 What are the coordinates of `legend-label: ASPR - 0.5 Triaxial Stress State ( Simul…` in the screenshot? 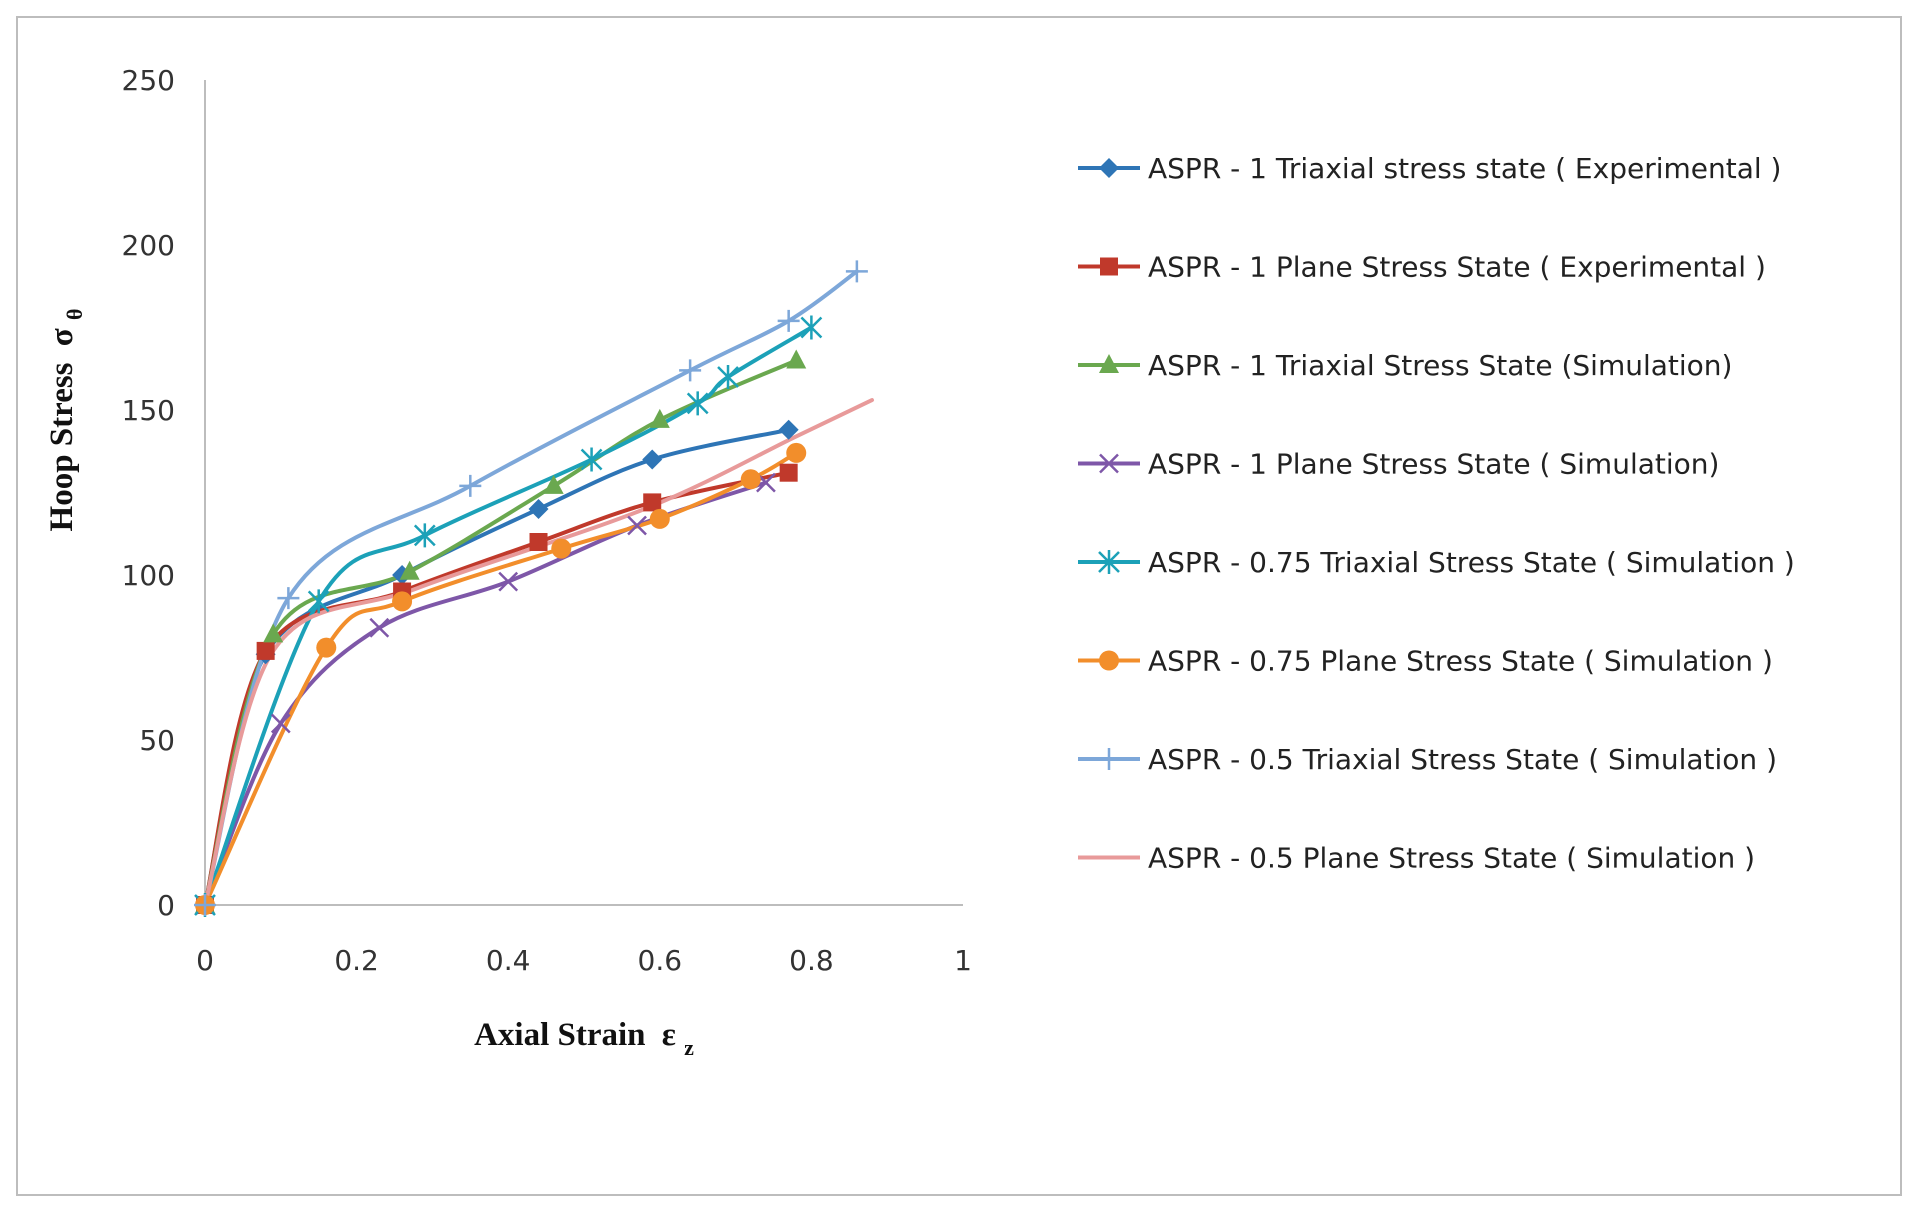 It's located at (1462, 759).